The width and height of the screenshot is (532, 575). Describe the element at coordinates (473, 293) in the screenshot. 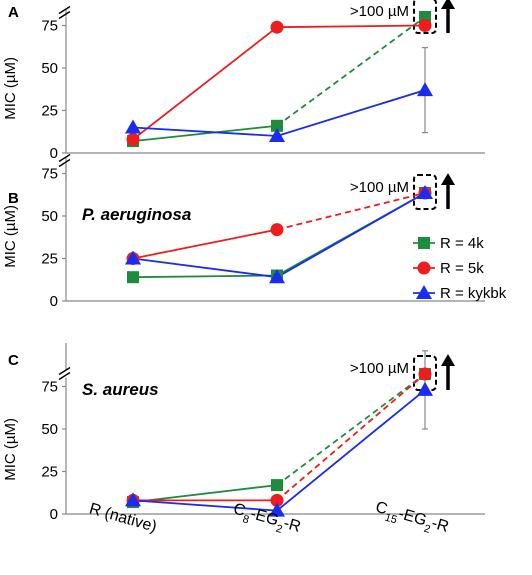

I see `legend-label: R = kykbk` at that location.